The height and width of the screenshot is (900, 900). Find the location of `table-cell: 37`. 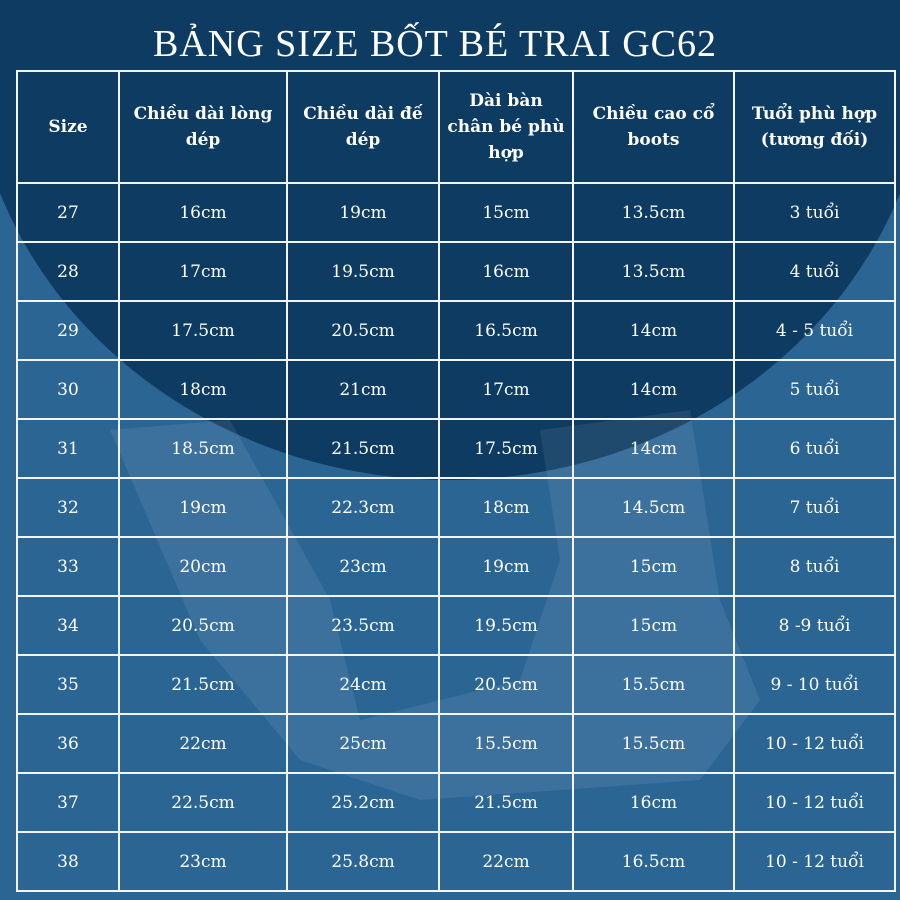

table-cell: 37 is located at coordinates (68, 802).